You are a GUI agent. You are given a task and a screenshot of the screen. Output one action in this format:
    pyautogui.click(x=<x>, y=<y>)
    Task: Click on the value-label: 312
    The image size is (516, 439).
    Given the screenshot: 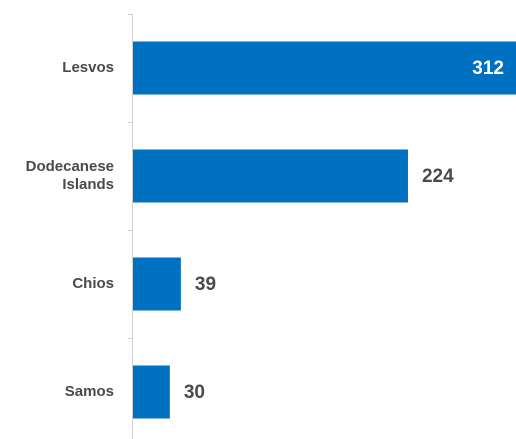 What is the action you would take?
    pyautogui.click(x=488, y=68)
    